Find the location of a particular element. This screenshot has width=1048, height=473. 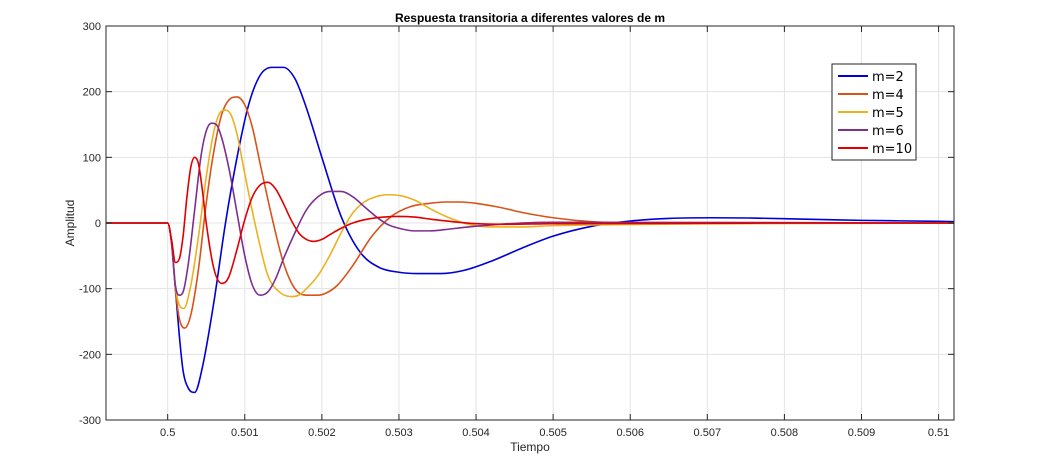

legend-label-m-6: m=6 is located at coordinates (888, 131).